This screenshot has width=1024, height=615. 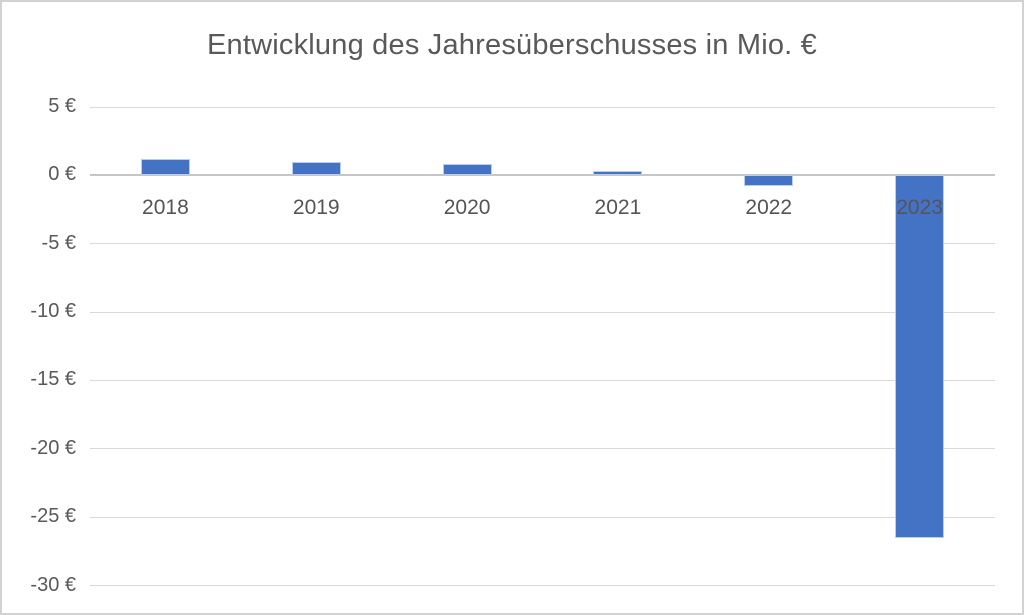 I want to click on y-tick-label: -15 €, so click(x=53, y=379).